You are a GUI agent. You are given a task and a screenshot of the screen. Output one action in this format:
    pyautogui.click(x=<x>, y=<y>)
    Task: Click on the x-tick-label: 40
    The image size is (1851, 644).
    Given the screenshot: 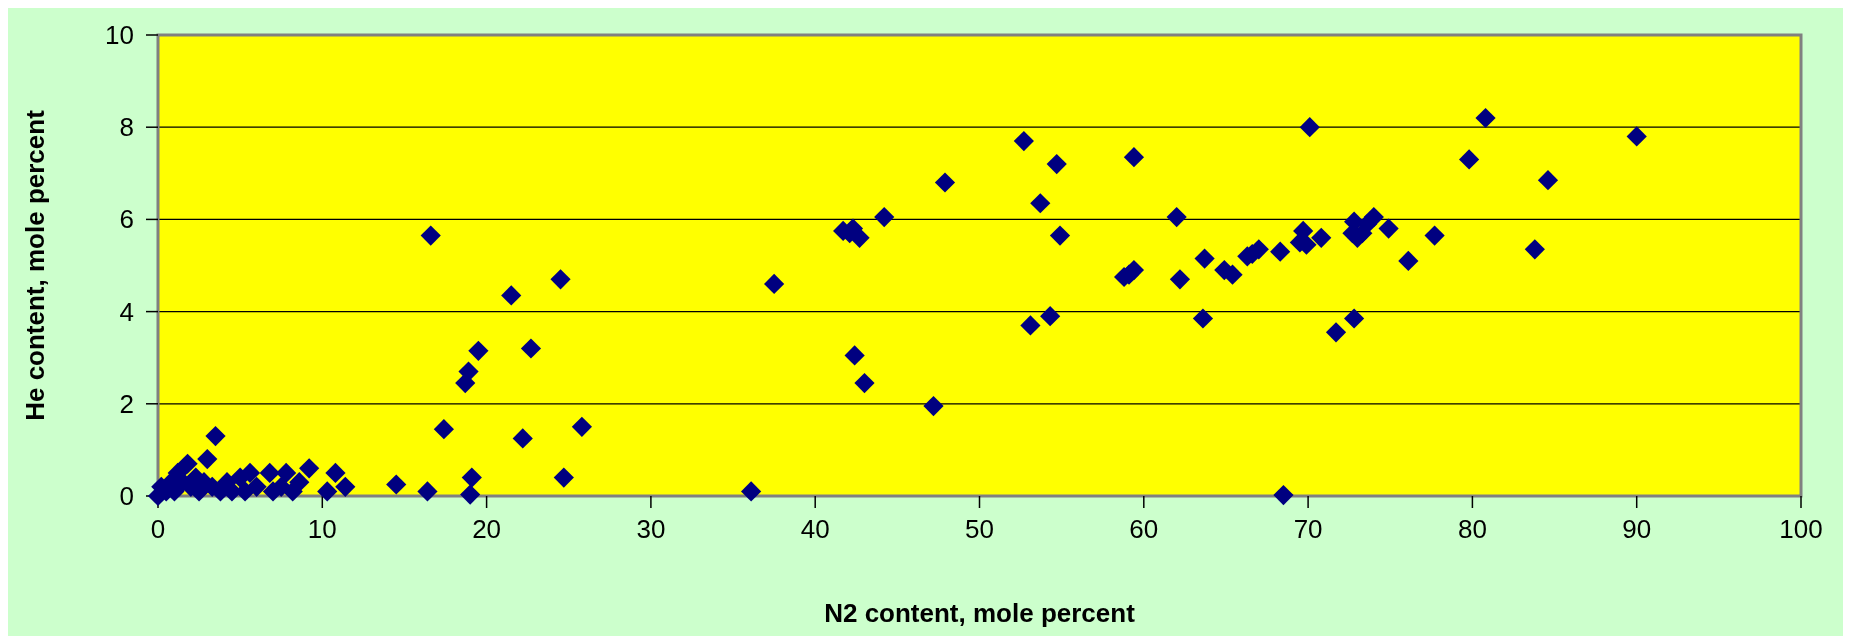 What is the action you would take?
    pyautogui.click(x=815, y=529)
    